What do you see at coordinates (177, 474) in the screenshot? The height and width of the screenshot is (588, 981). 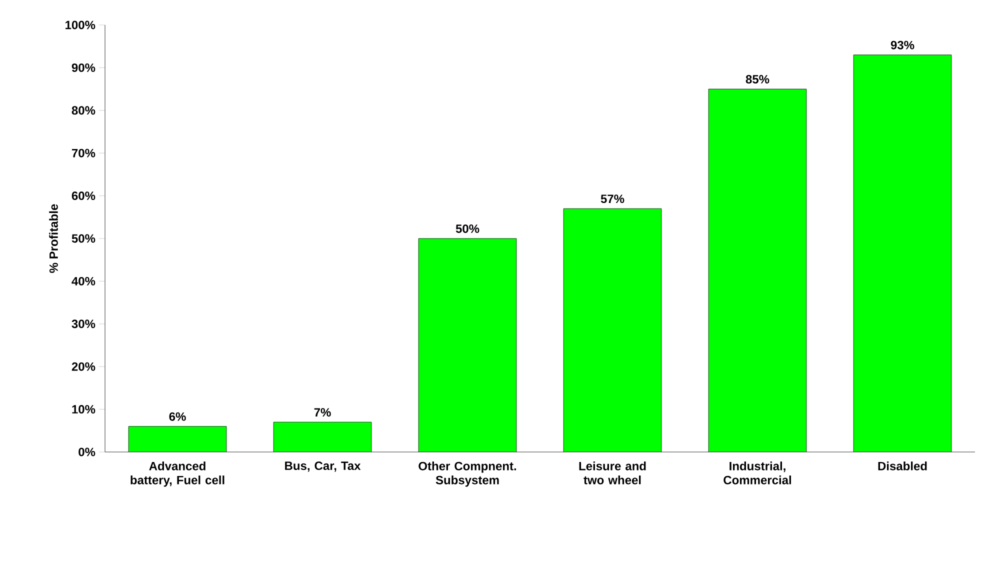 I see `x-tick-label: Advanced battery, Fuel cell` at bounding box center [177, 474].